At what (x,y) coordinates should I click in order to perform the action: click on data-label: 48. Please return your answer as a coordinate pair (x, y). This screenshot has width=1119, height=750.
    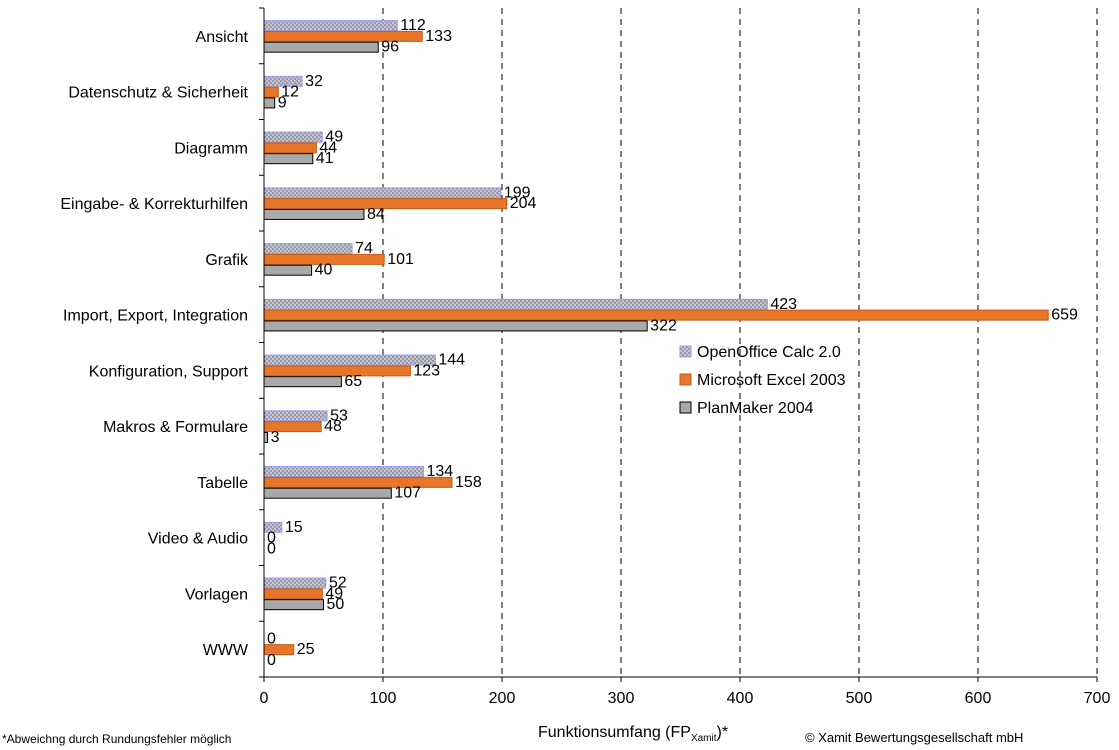
    Looking at the image, I should click on (333, 426).